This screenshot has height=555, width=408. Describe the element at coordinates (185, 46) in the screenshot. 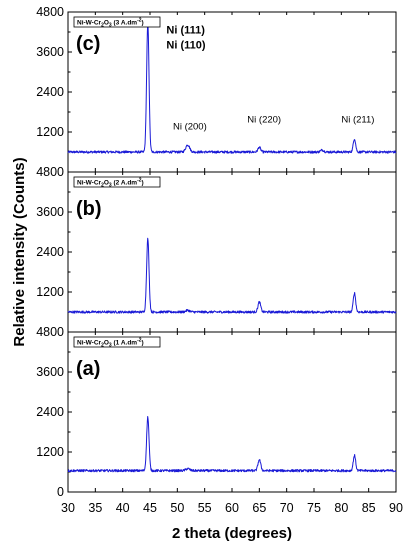

I see `peak-label: Ni (110)` at that location.